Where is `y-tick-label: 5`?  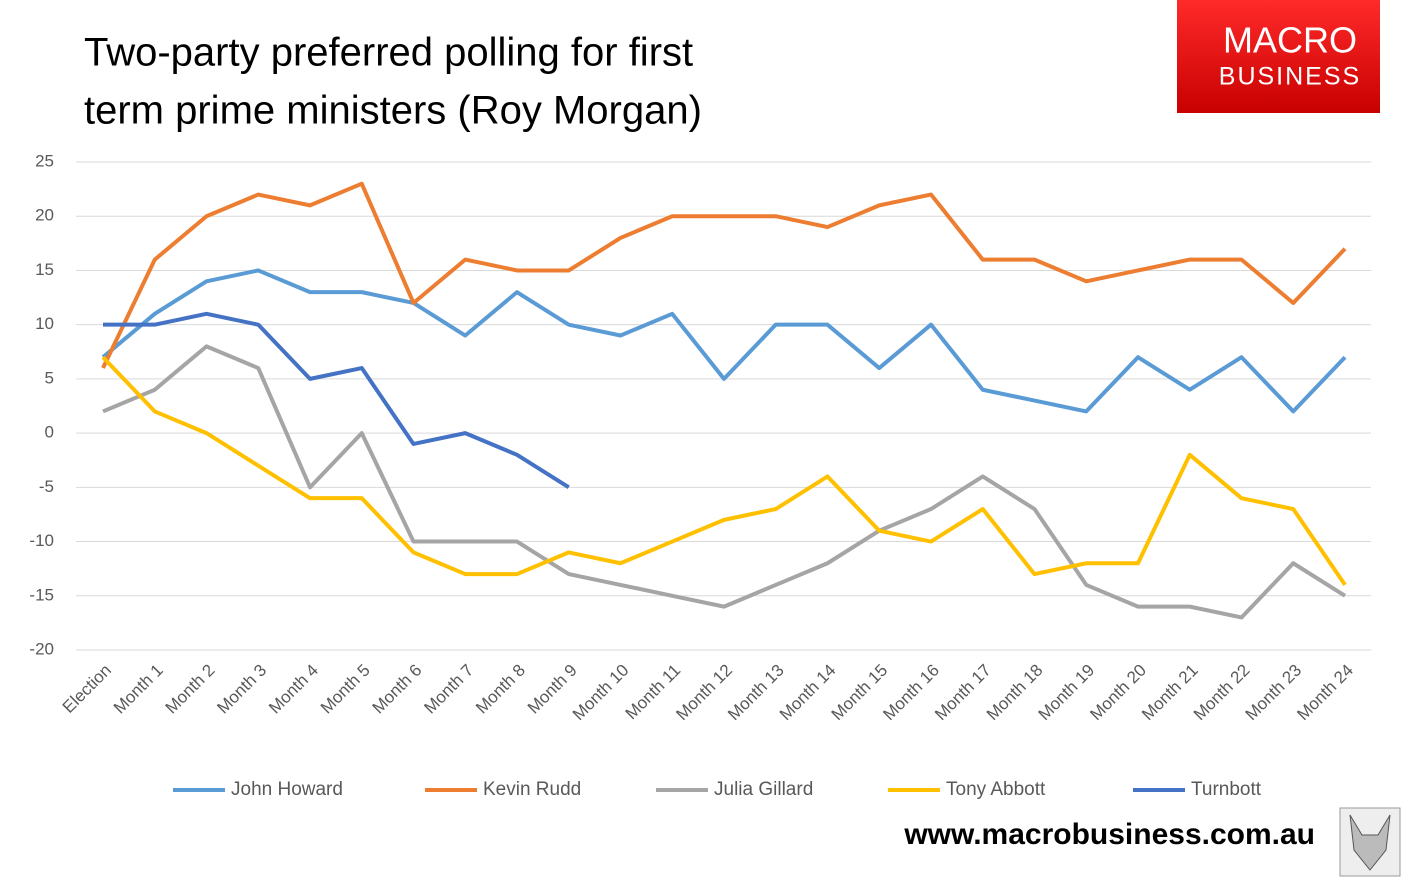
y-tick-label: 5 is located at coordinates (49, 377).